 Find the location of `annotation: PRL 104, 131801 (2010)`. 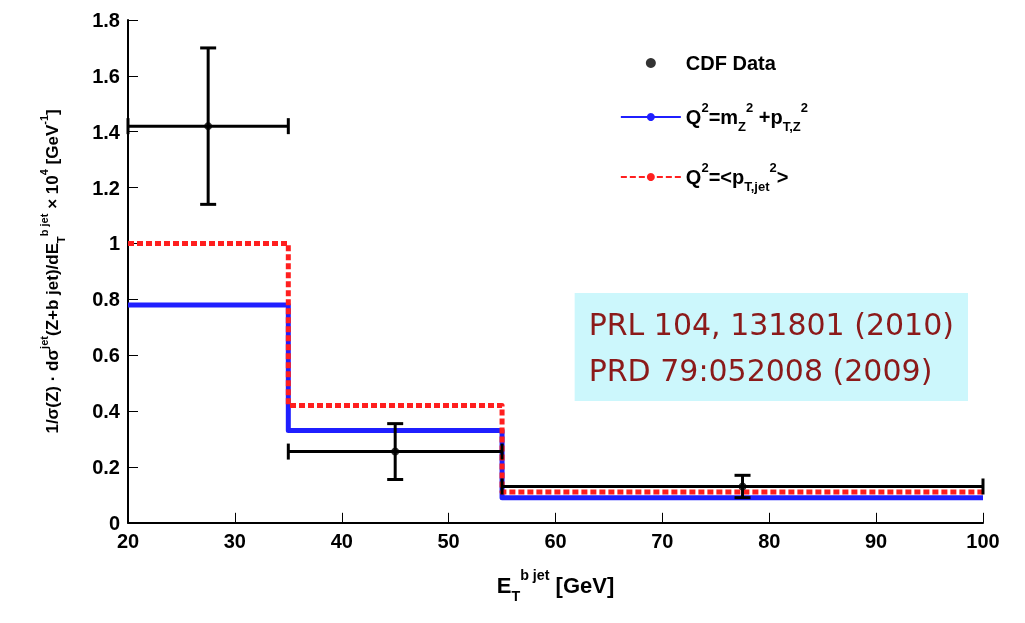

annotation: PRL 104, 131801 (2010) is located at coordinates (771, 324).